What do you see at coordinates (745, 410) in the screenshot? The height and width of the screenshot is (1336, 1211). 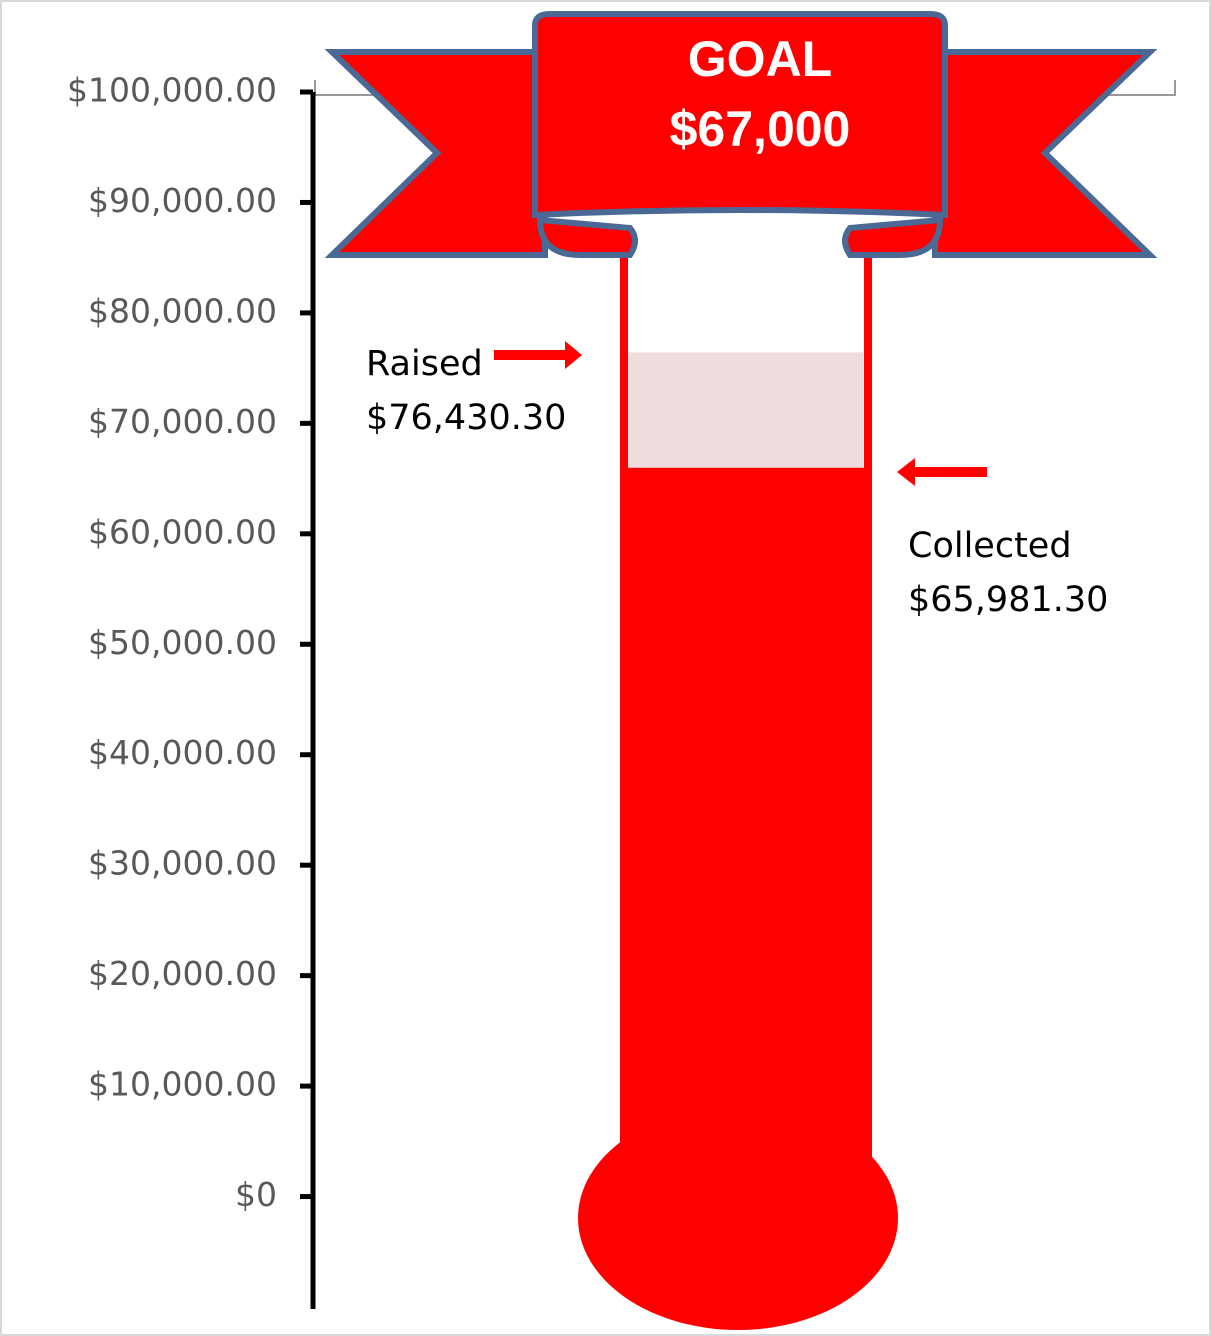 I see `raised-fill` at bounding box center [745, 410].